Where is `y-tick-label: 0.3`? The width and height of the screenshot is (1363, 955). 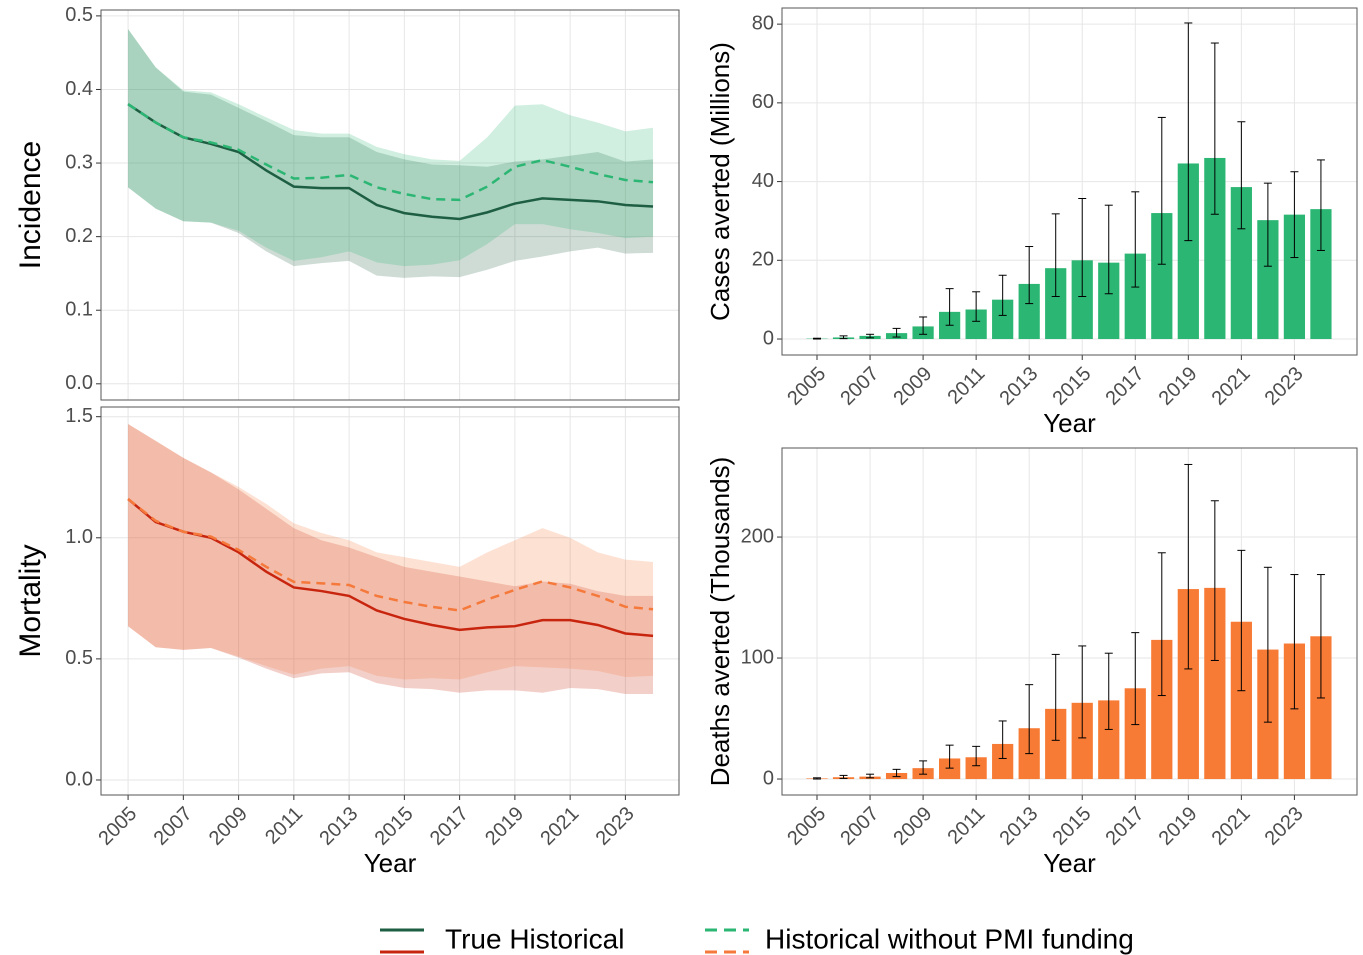 y-tick-label: 0.3 is located at coordinates (79, 162).